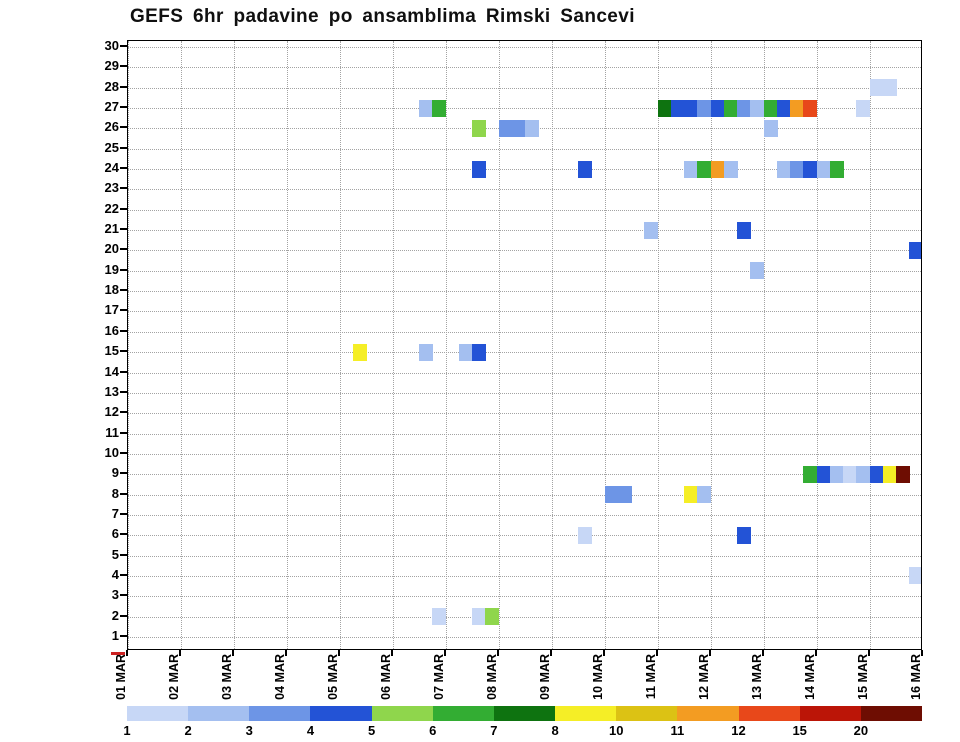 The width and height of the screenshot is (960, 742). I want to click on x-tick-label: 02 MAR, so click(174, 677).